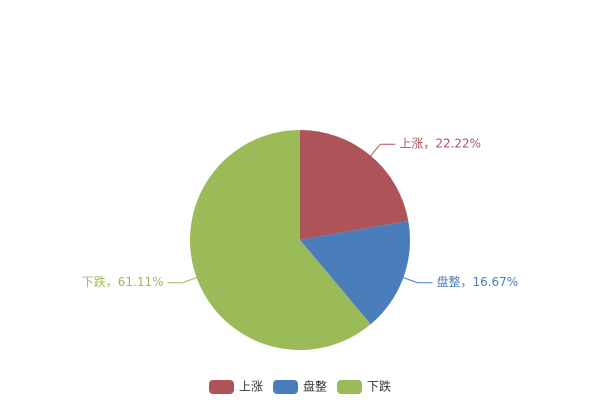 The image size is (600, 400). What do you see at coordinates (440, 143) in the screenshot?
I see `data-label: 上涨，22.22%` at bounding box center [440, 143].